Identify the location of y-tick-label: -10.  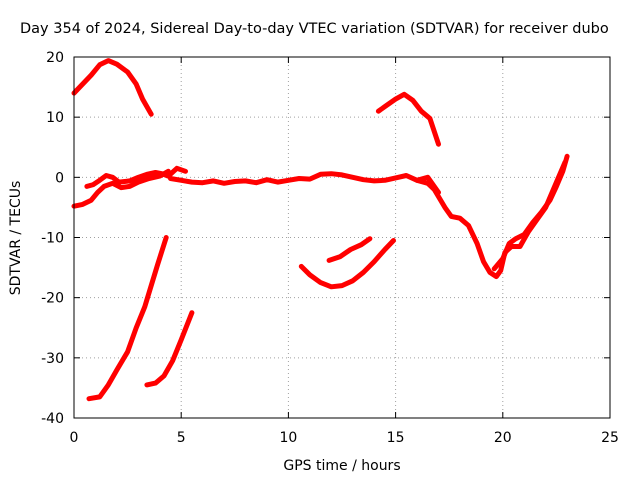
(52, 239).